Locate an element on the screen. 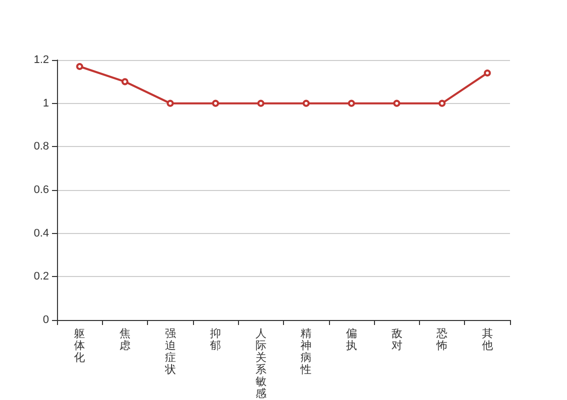 The height and width of the screenshot is (400, 567). y-tick-label: 0.4 is located at coordinates (41, 233).